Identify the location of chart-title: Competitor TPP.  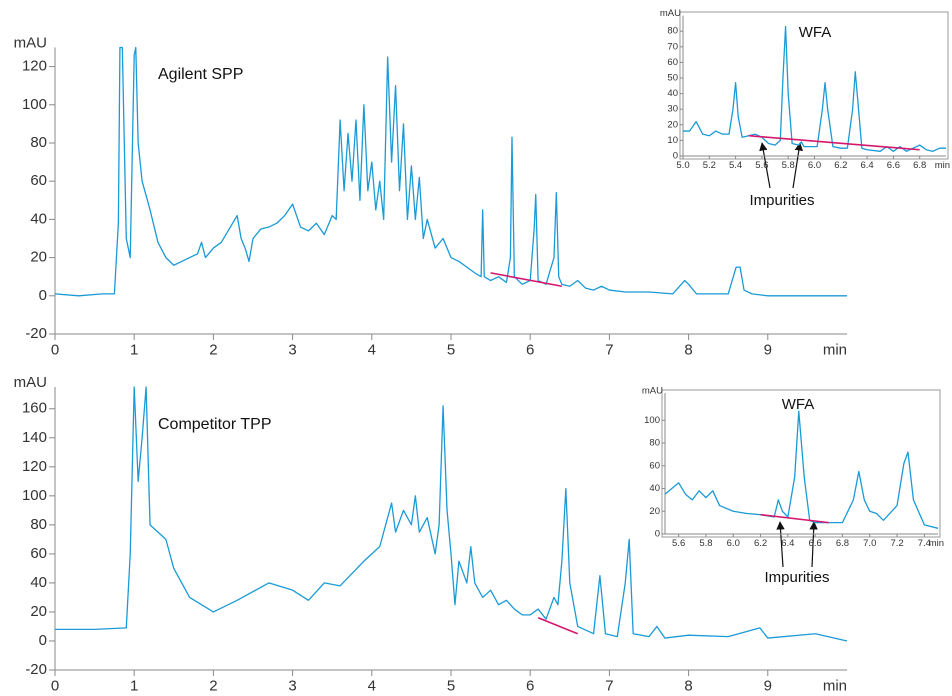
(215, 424).